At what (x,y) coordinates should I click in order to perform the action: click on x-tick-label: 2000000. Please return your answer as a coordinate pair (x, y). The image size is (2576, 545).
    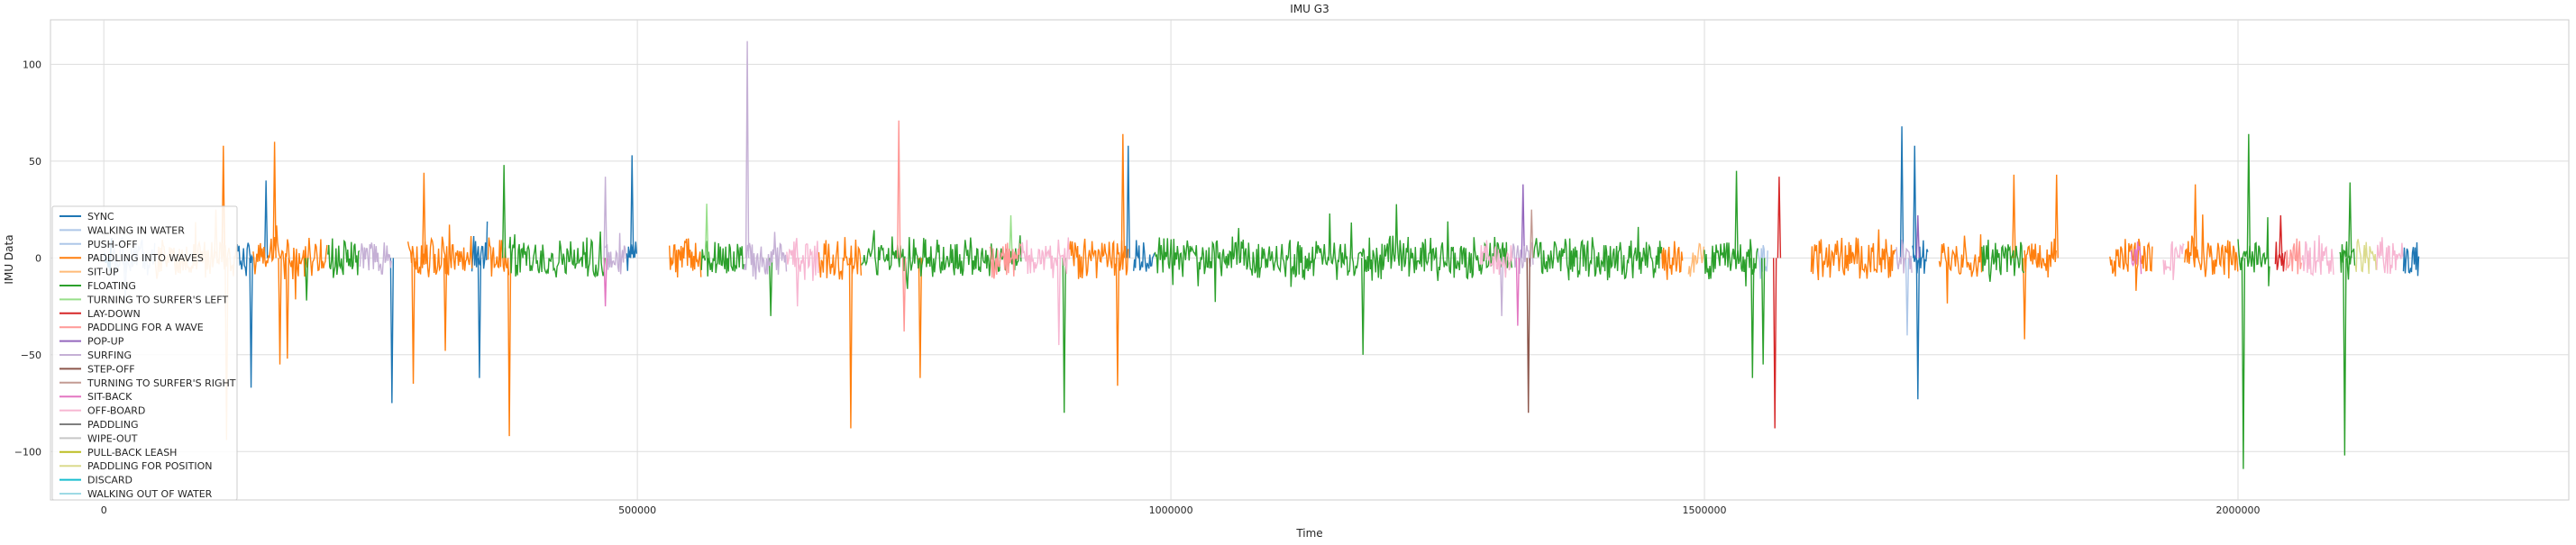
    Looking at the image, I should click on (2237, 510).